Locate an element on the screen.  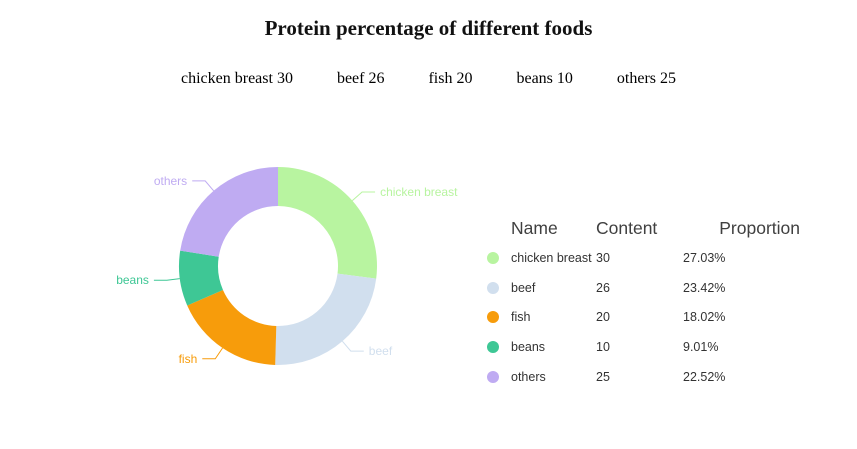
cell-content: 26 is located at coordinates (603, 287).